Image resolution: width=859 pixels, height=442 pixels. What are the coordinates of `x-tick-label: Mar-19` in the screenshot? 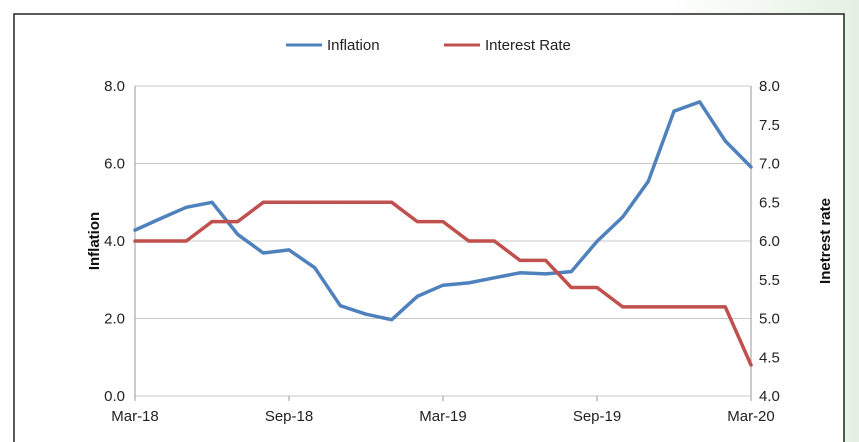 It's located at (443, 416).